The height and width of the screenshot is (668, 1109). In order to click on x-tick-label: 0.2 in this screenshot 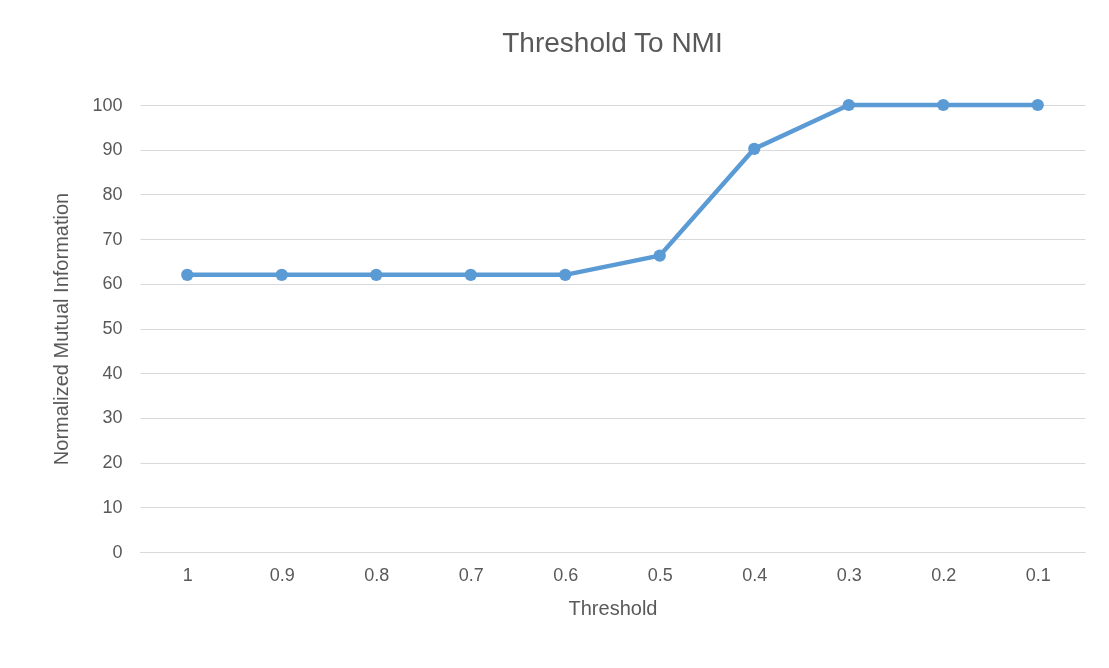, I will do `click(944, 574)`.